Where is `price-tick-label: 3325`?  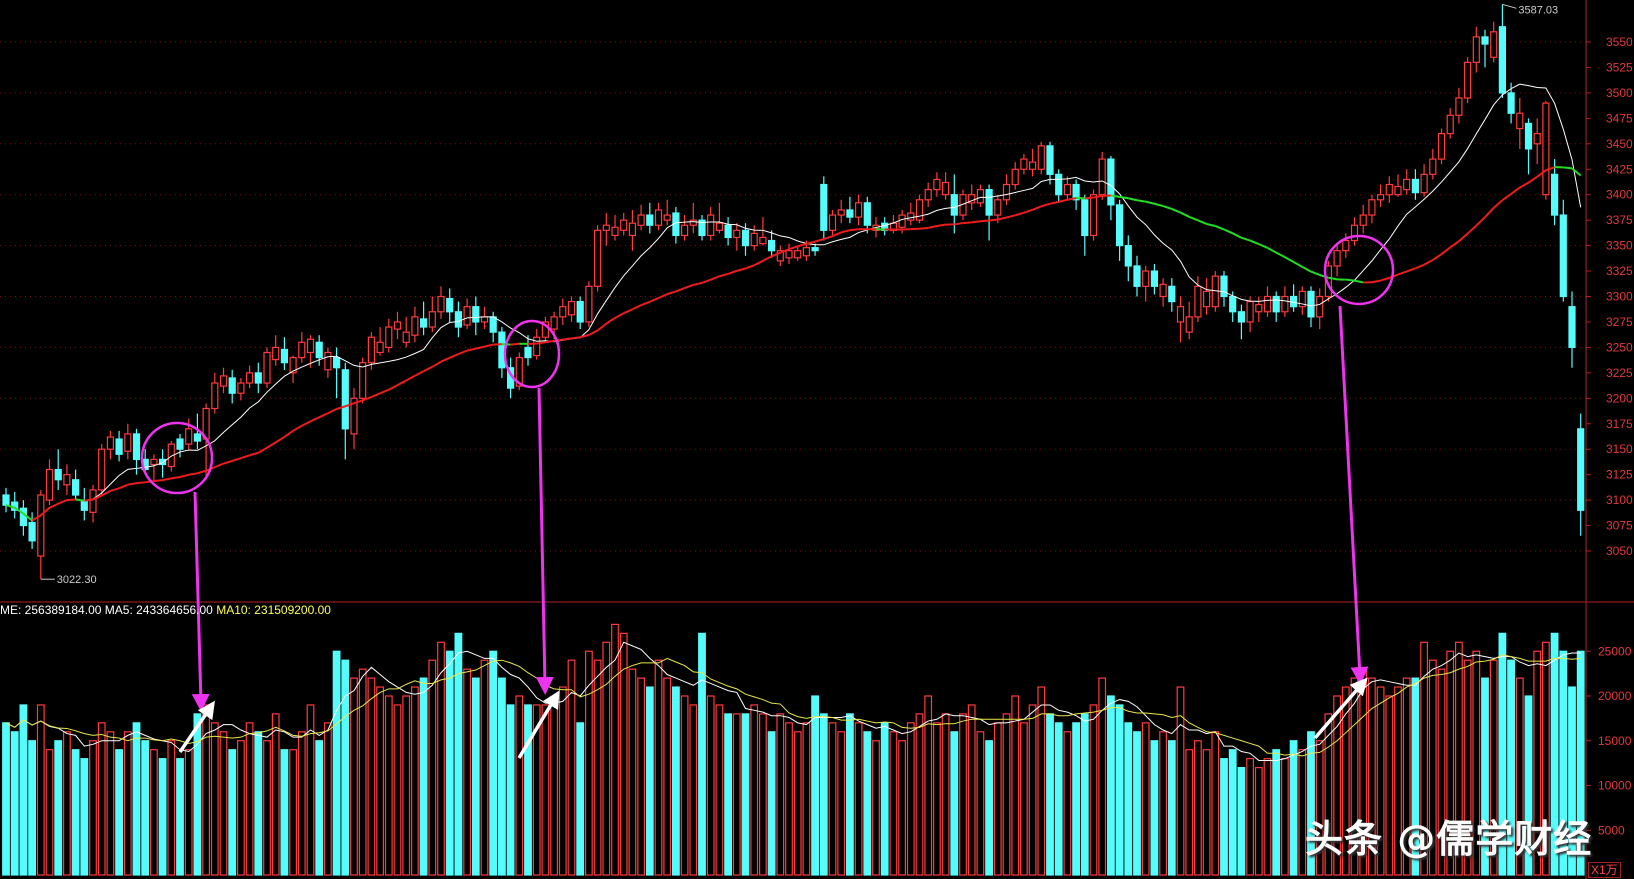 price-tick-label: 3325 is located at coordinates (1619, 271).